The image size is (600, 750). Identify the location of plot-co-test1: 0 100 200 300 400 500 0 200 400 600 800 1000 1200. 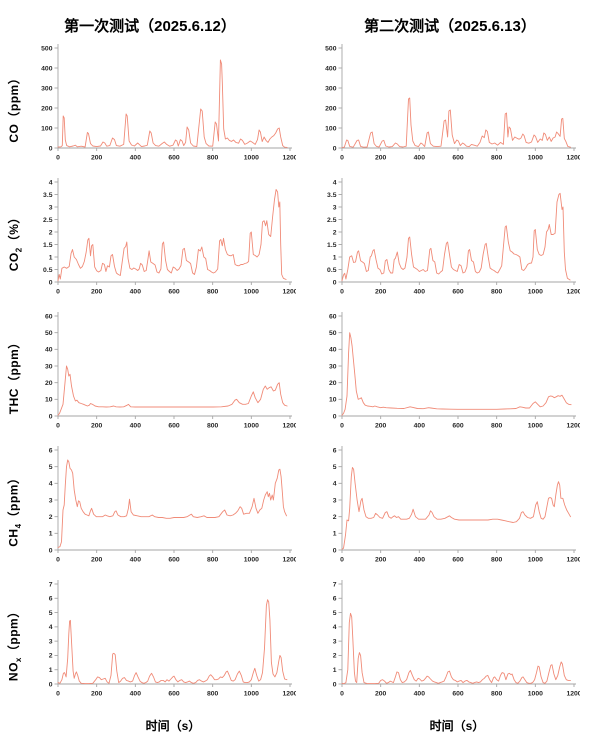
(162, 107).